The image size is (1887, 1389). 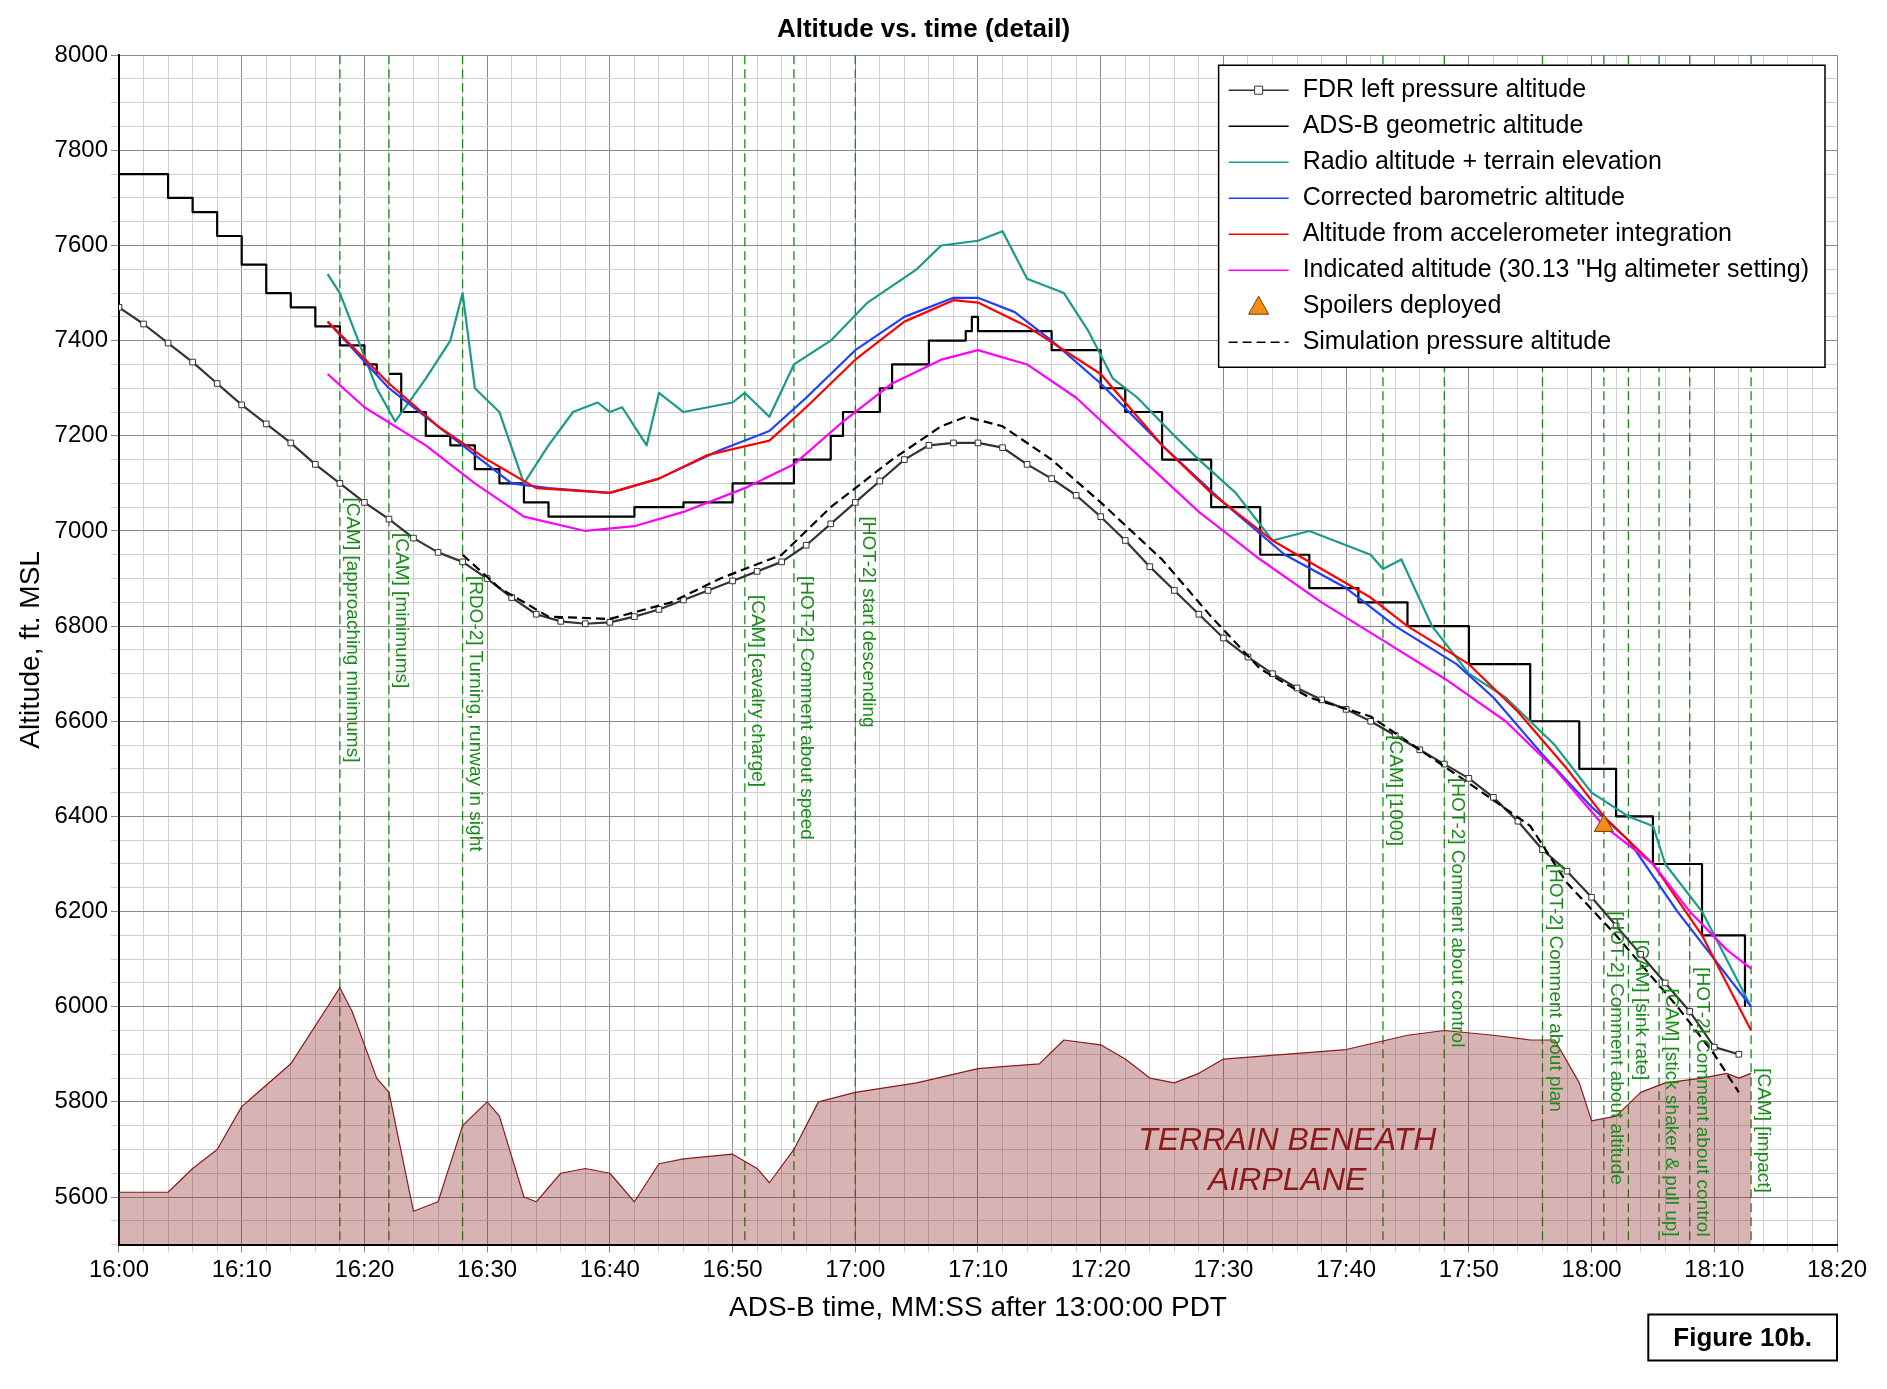 What do you see at coordinates (1444, 88) in the screenshot?
I see `legend-label: FDR left pressure altitude` at bounding box center [1444, 88].